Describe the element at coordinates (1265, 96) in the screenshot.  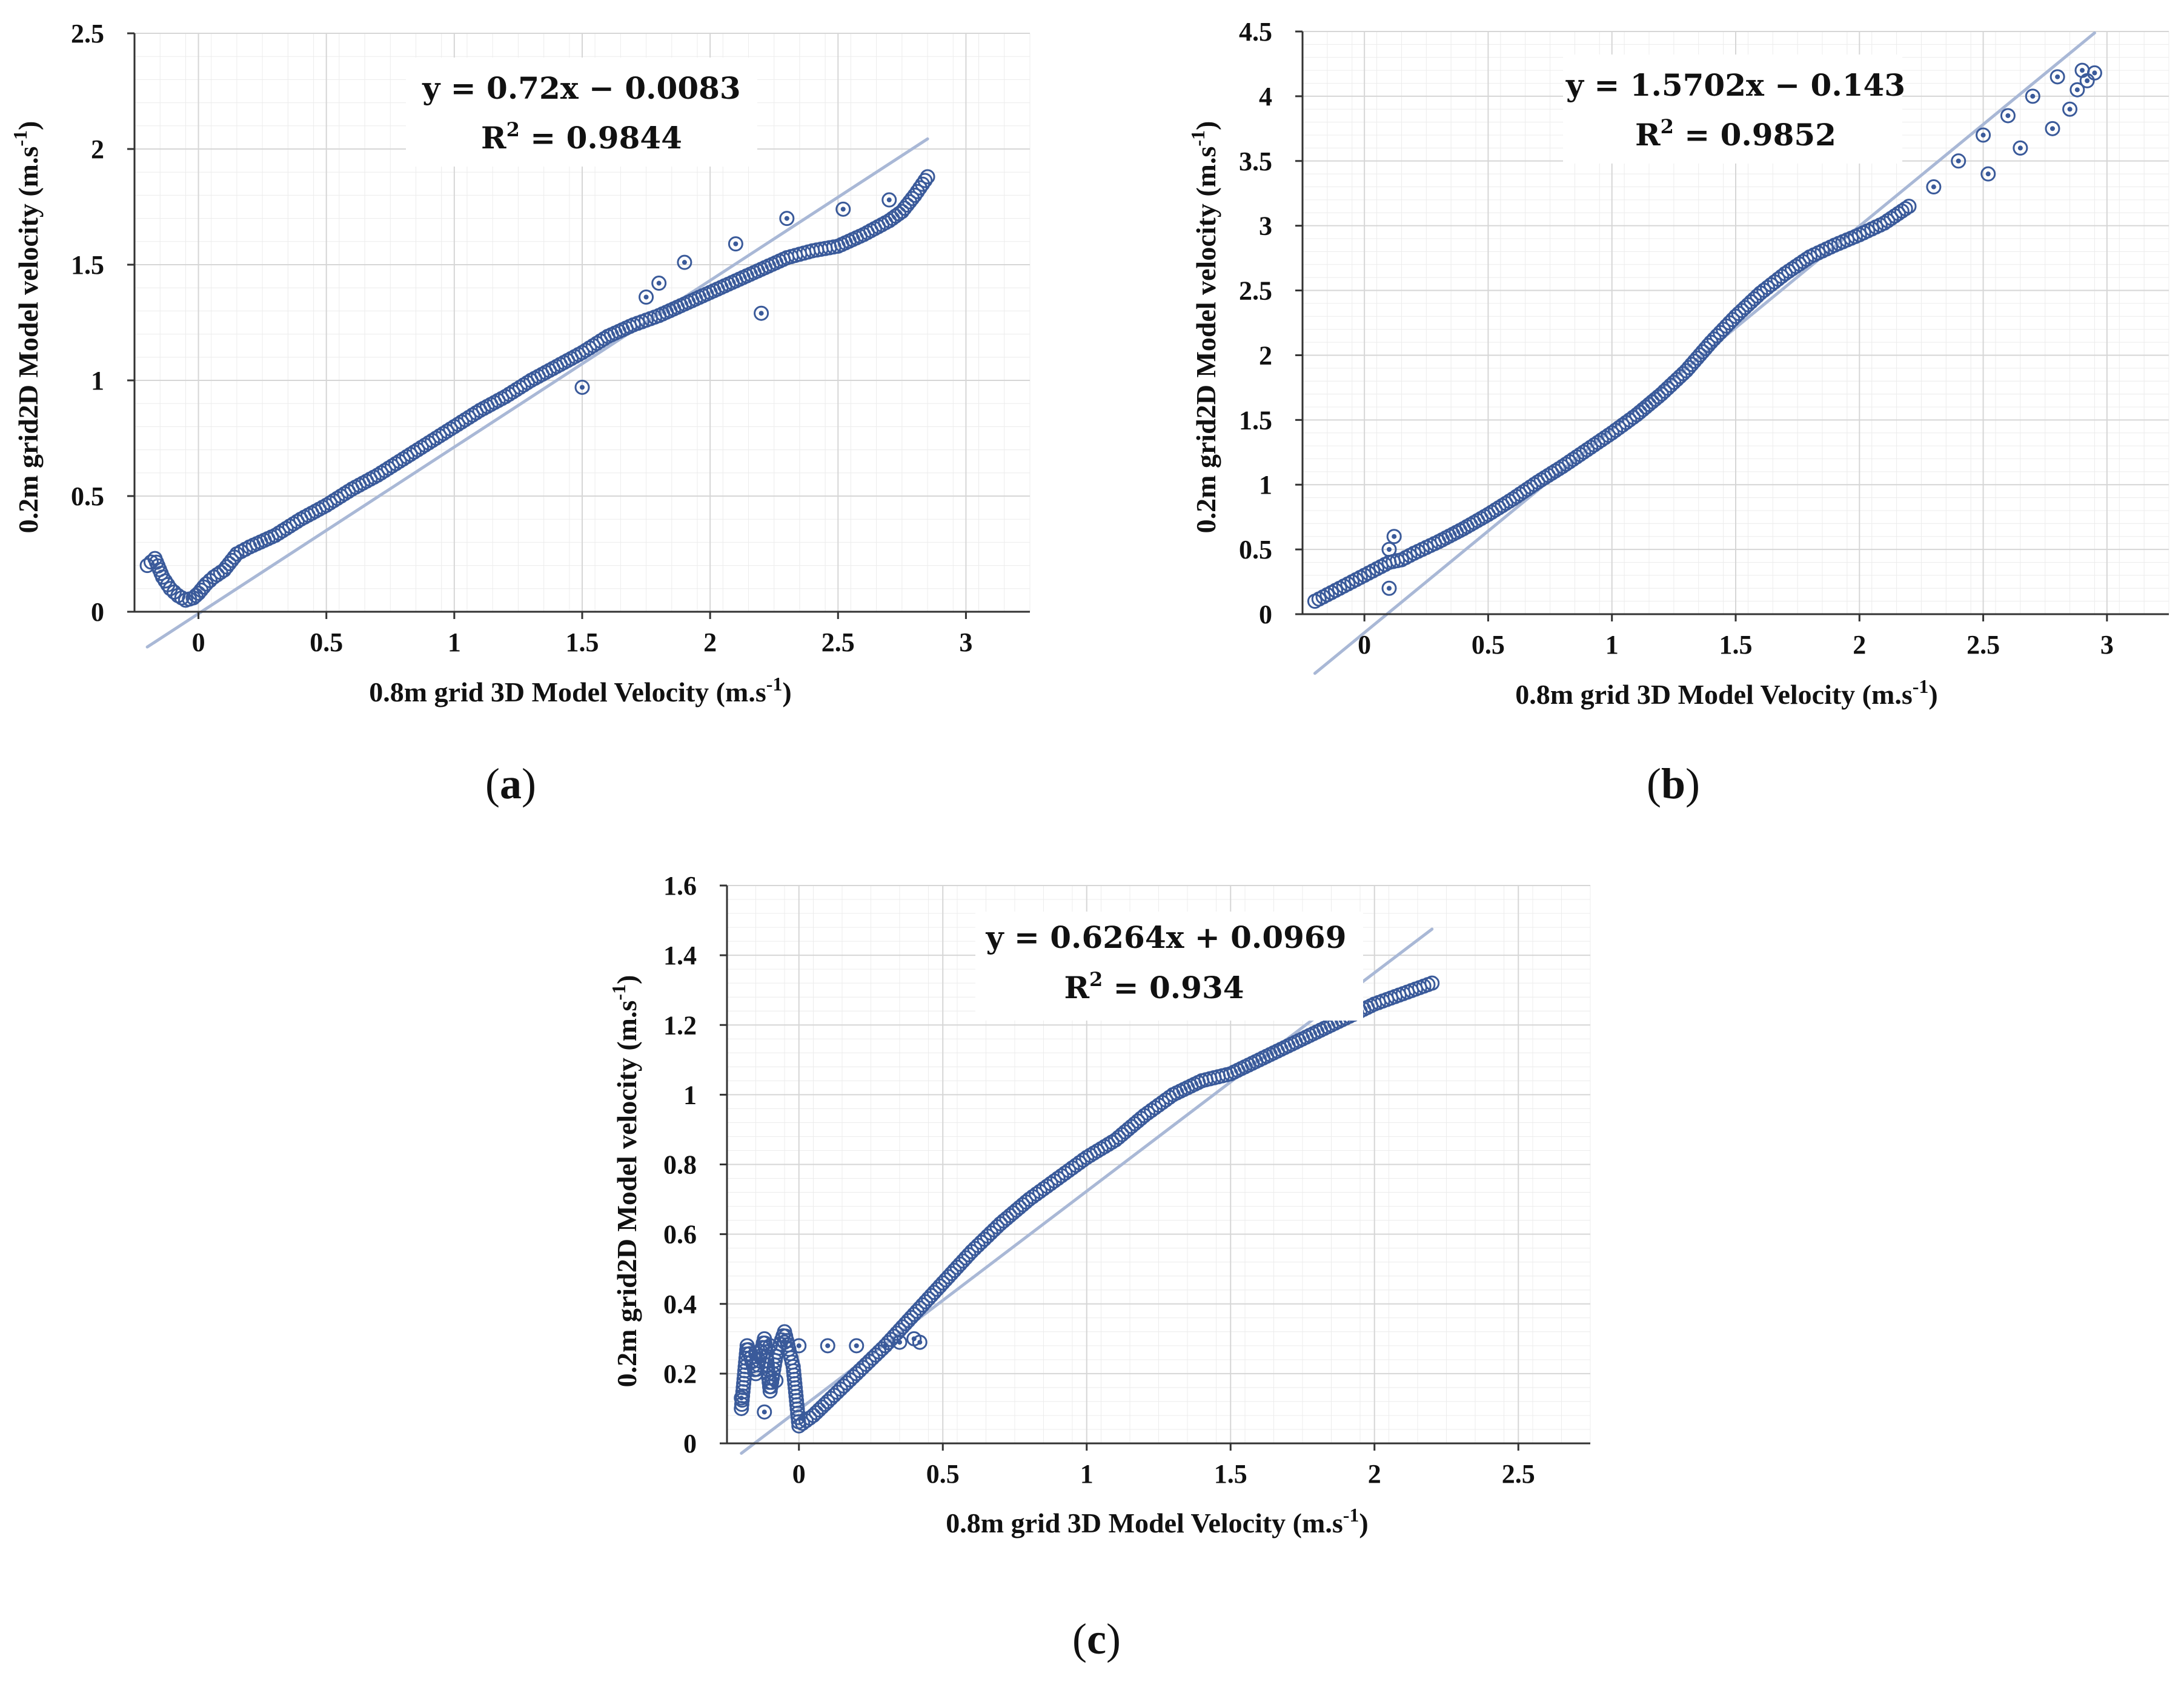
I see `chart-b-y-tick-label: 4` at that location.